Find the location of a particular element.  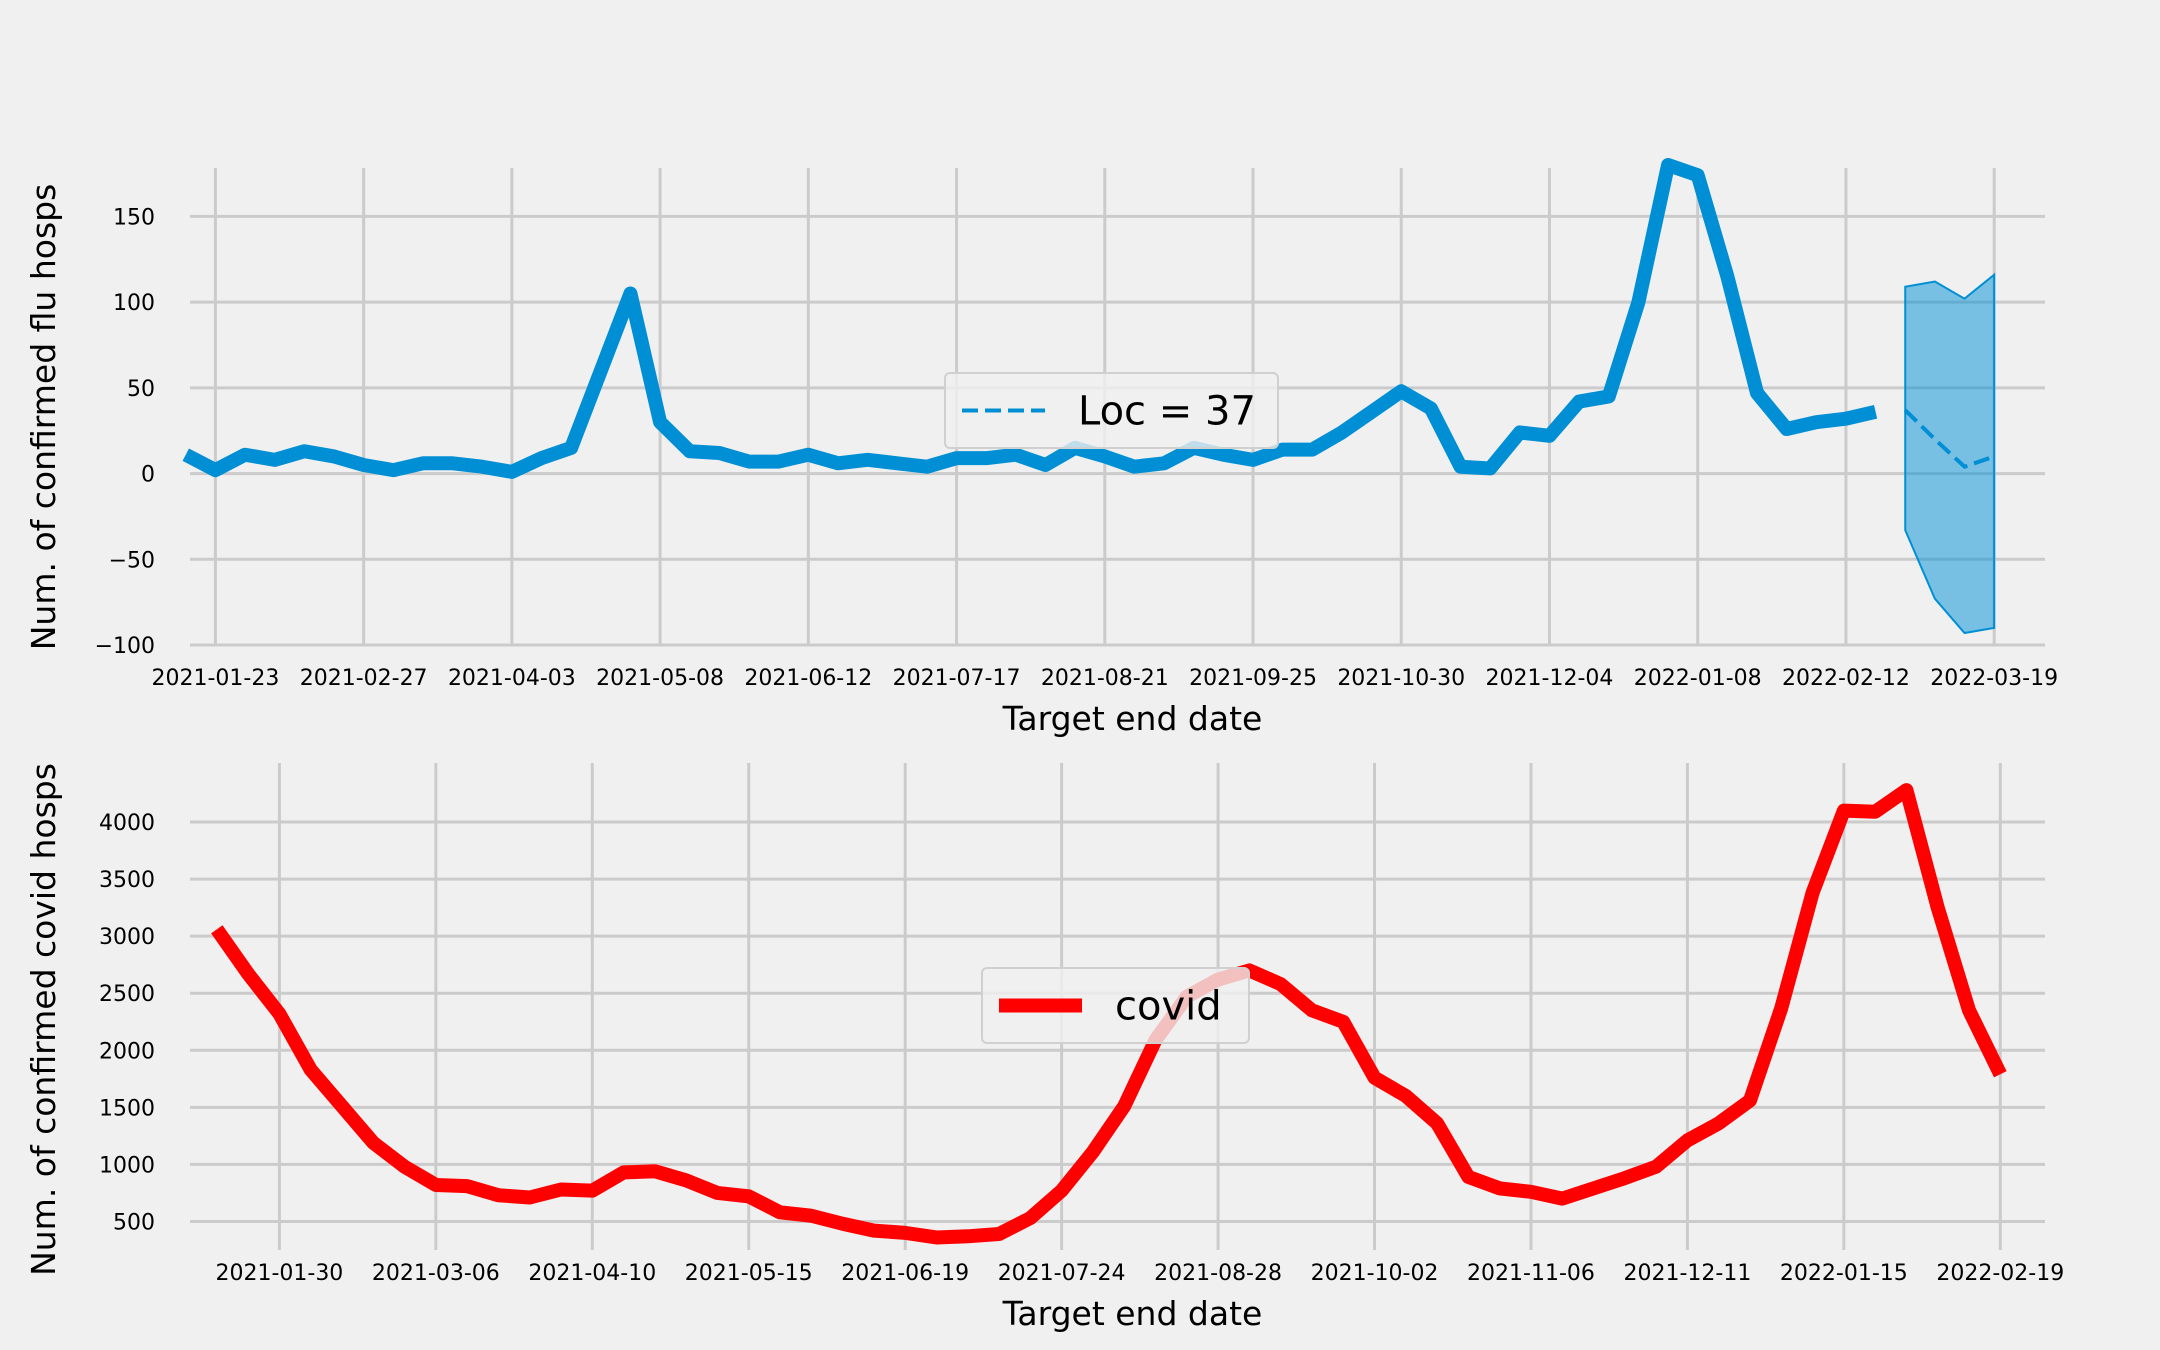

x-tick-label: 2021-04-10 is located at coordinates (592, 1273).